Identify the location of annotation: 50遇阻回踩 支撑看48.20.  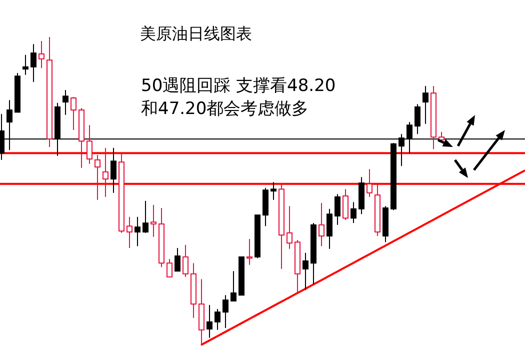
(238, 86).